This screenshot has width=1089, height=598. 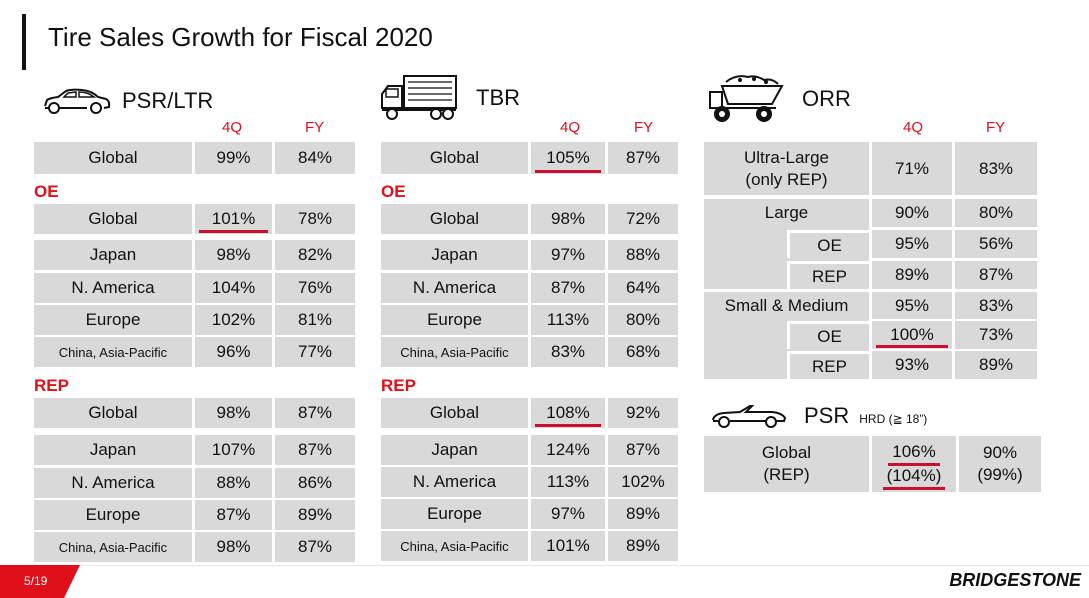 I want to click on orr-small-rep-q4: 93%, so click(x=912, y=365).